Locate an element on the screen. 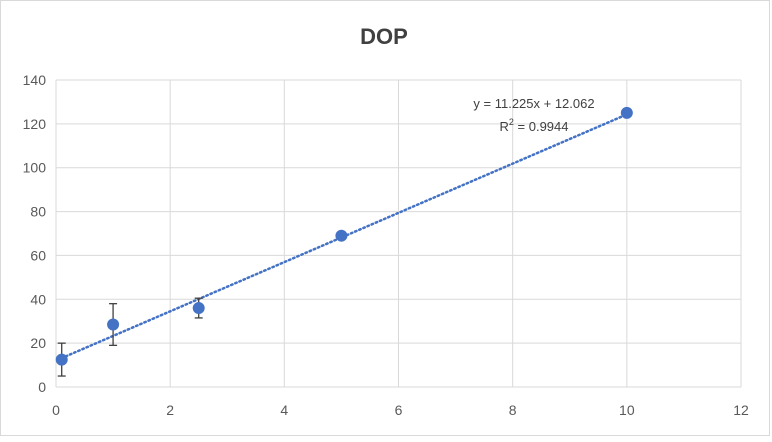  x-tick-label: 4 is located at coordinates (284, 410).